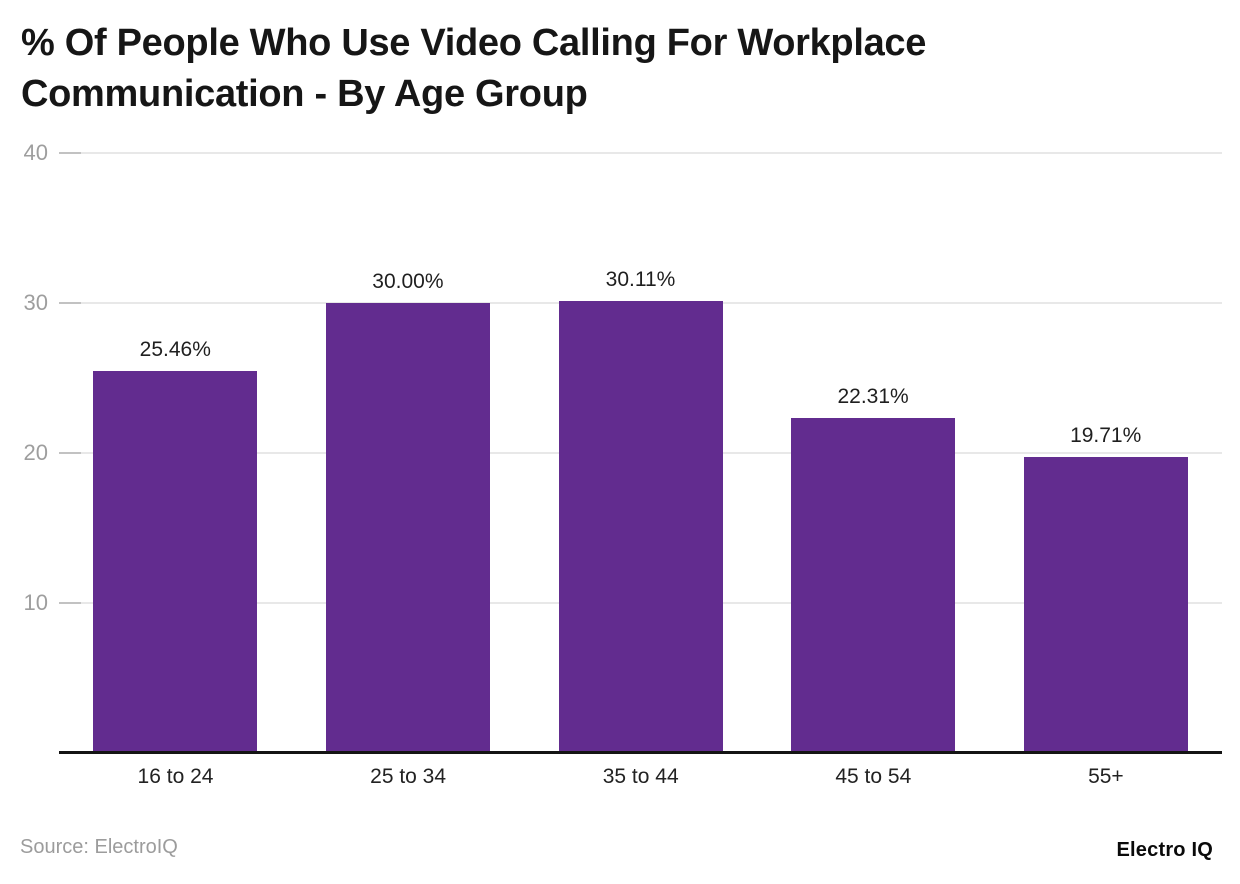 Image resolution: width=1240 pixels, height=884 pixels. Describe the element at coordinates (640, 776) in the screenshot. I see `x-axis-label: 35 to 44` at that location.